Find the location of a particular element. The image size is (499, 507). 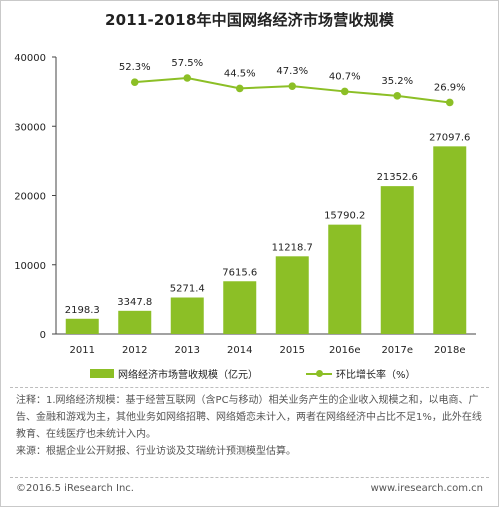

bar-value-label: 15790.2 is located at coordinates (344, 216).